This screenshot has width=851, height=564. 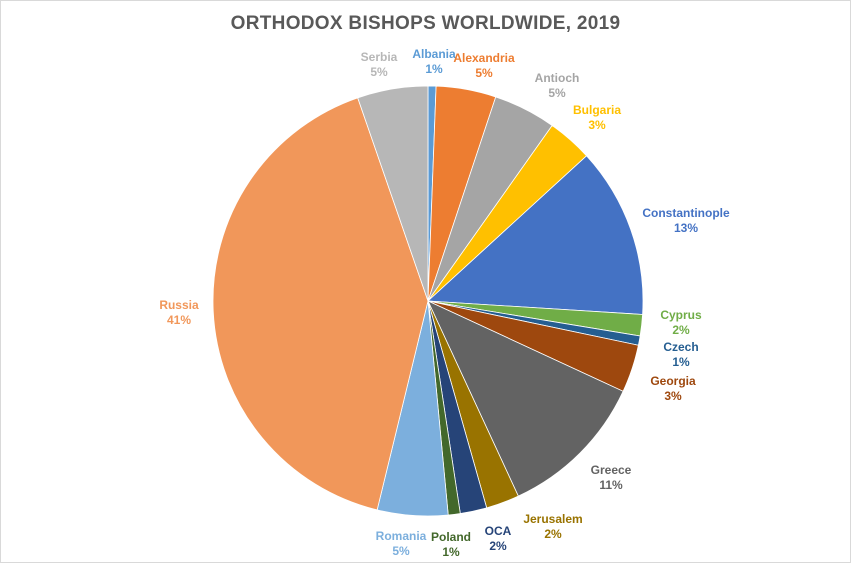 I want to click on data-label-value-oca: 2%, so click(x=498, y=546).